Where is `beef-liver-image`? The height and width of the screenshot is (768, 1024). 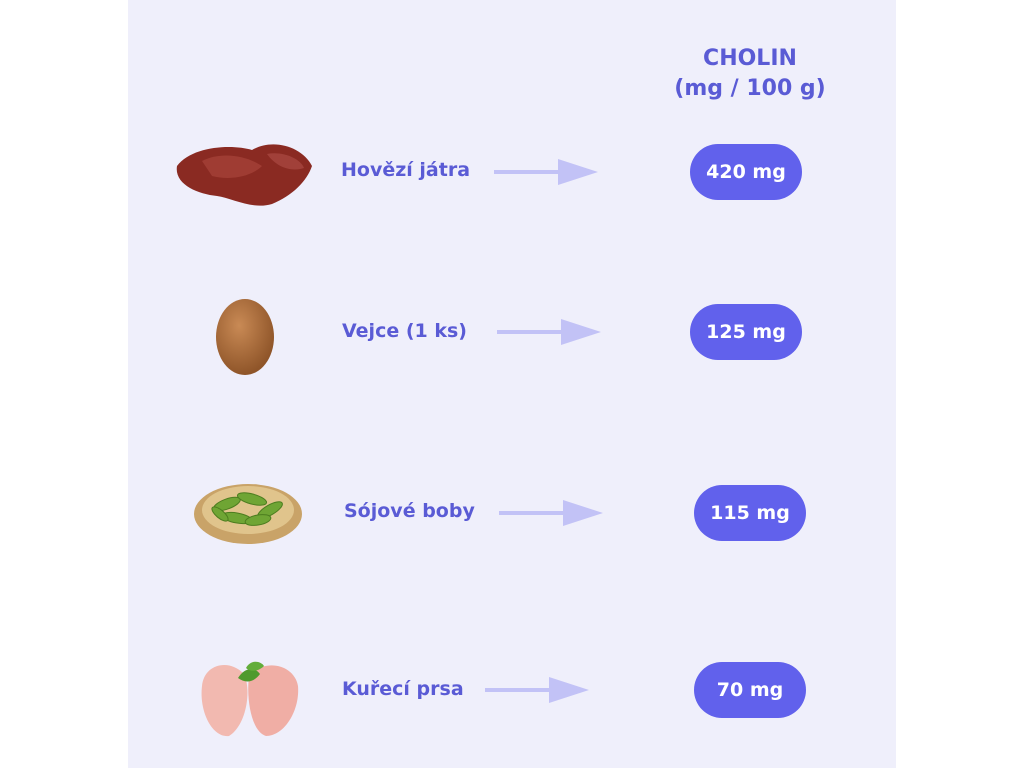 beef-liver-image is located at coordinates (244, 175).